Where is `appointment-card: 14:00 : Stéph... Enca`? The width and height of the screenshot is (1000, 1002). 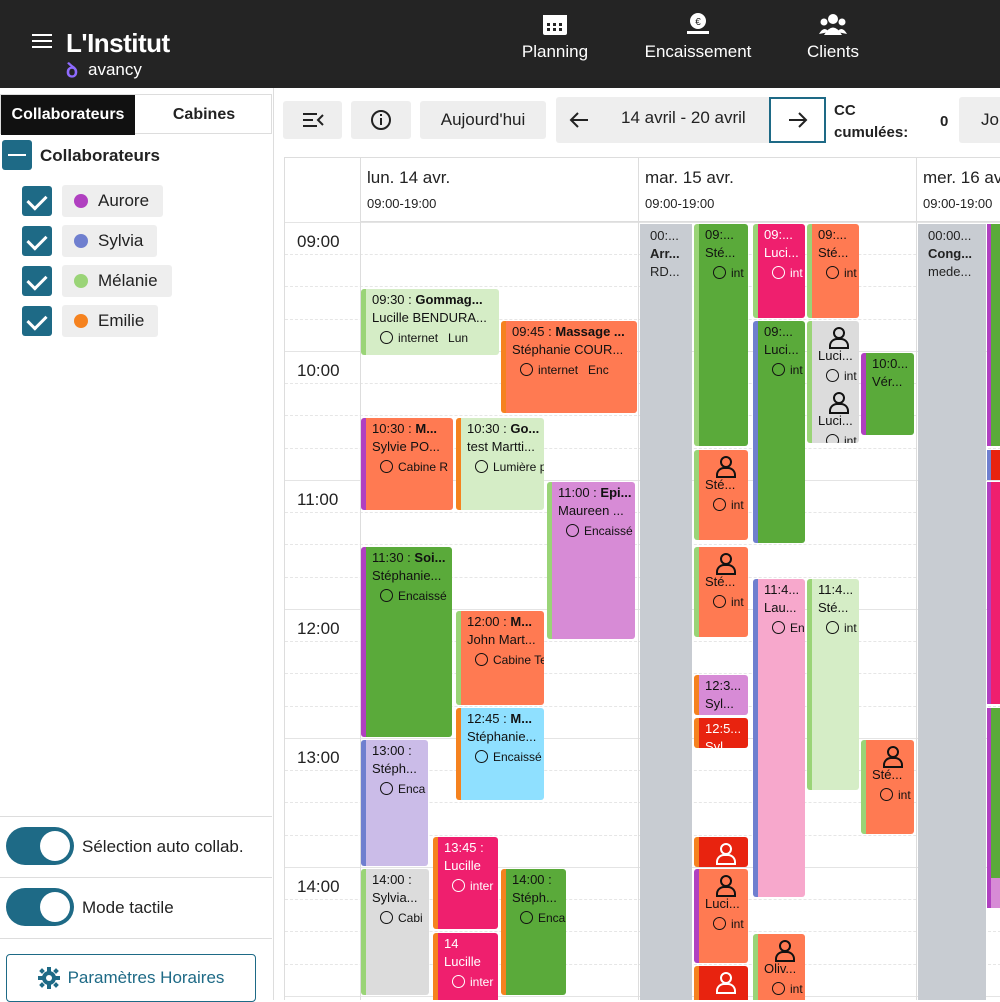 appointment-card: 14:00 : Stéph... Enca is located at coordinates (533, 932).